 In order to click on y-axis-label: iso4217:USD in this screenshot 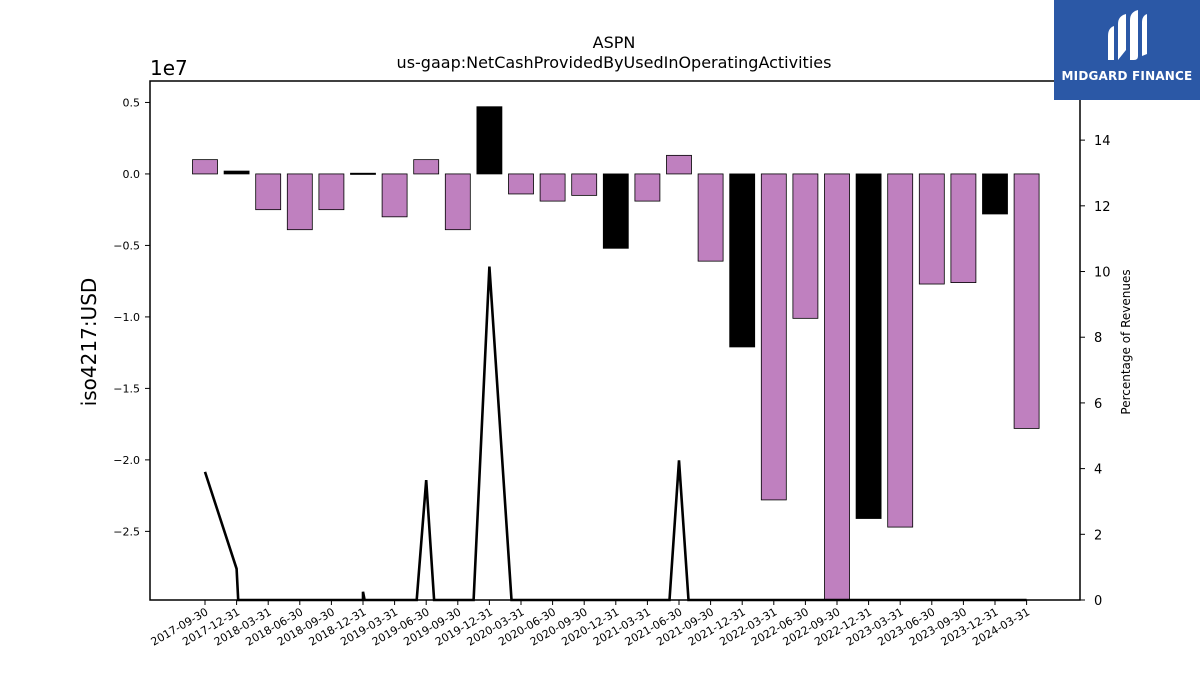, I will do `click(89, 342)`.